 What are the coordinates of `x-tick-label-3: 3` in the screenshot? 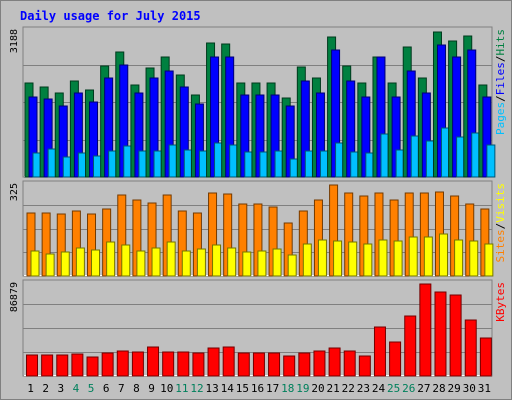 It's located at (61, 388).